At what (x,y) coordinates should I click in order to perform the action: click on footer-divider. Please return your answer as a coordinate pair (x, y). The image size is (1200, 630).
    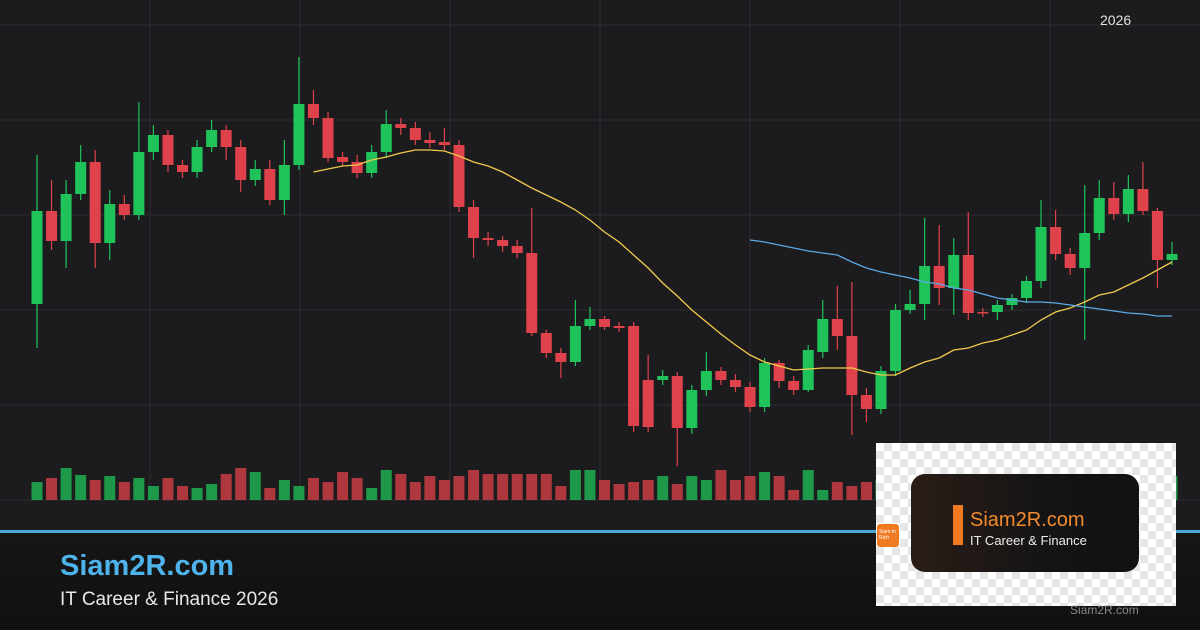
    Looking at the image, I should click on (600, 531).